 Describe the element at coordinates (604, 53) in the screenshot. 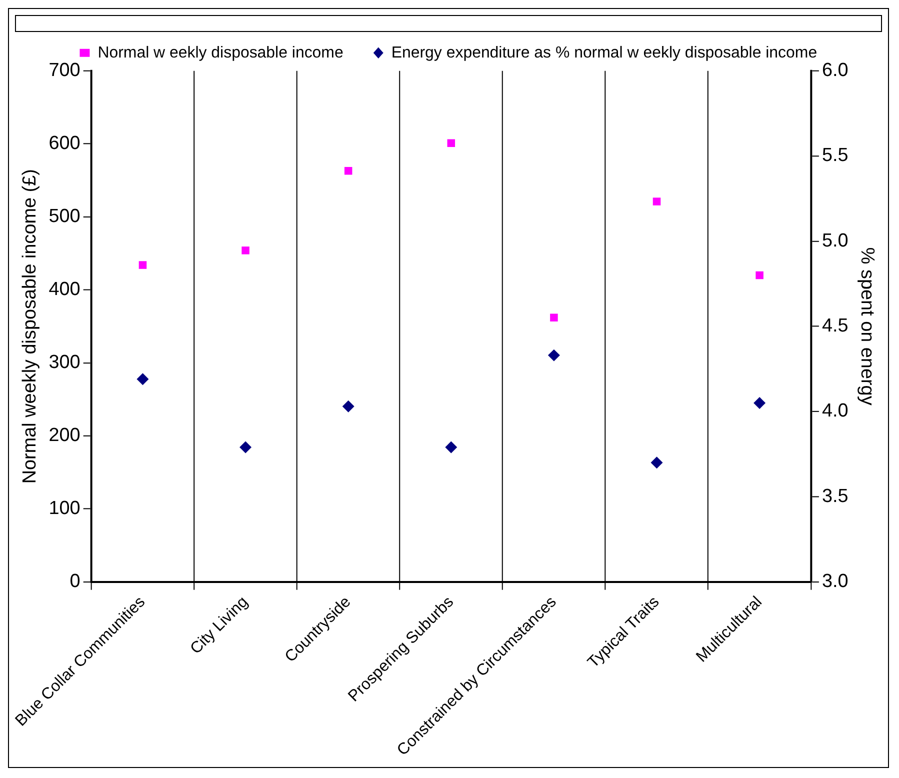

I see `legend-label: Energy expenditure as % normal w eekly disposable income` at that location.